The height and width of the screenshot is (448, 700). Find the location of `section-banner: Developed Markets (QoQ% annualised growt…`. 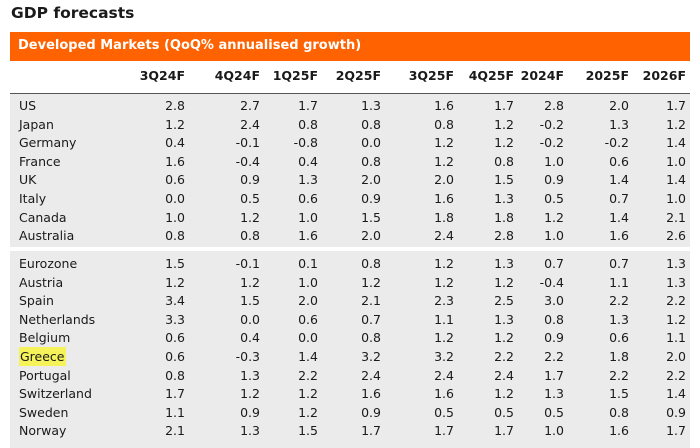

section-banner: Developed Markets (QoQ% annualised growt… is located at coordinates (350, 46).